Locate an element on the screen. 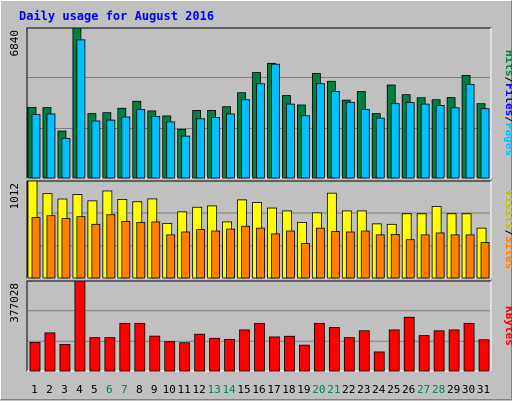 The height and width of the screenshot is (401, 512). legend-hits-panel: Hits/Files/Pages is located at coordinates (507, 103).